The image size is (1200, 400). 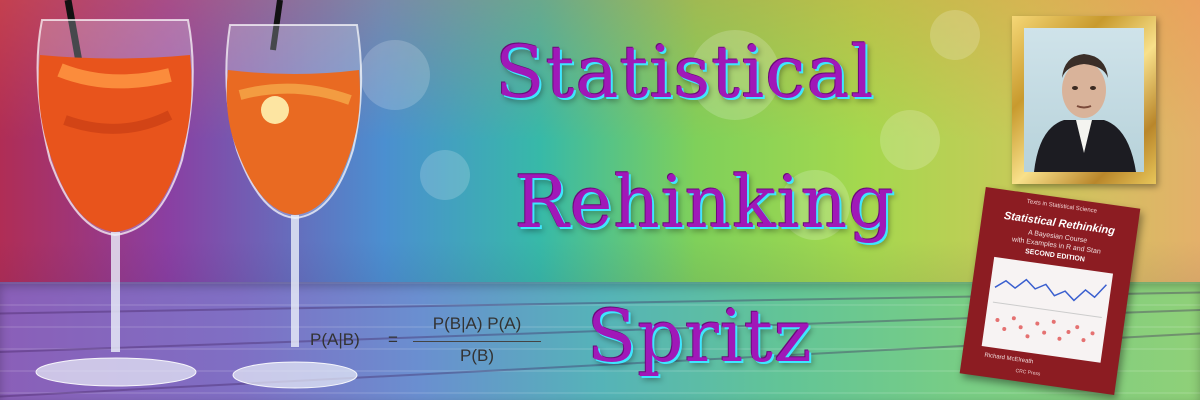 I want to click on formula-equals: =, so click(x=393, y=339).